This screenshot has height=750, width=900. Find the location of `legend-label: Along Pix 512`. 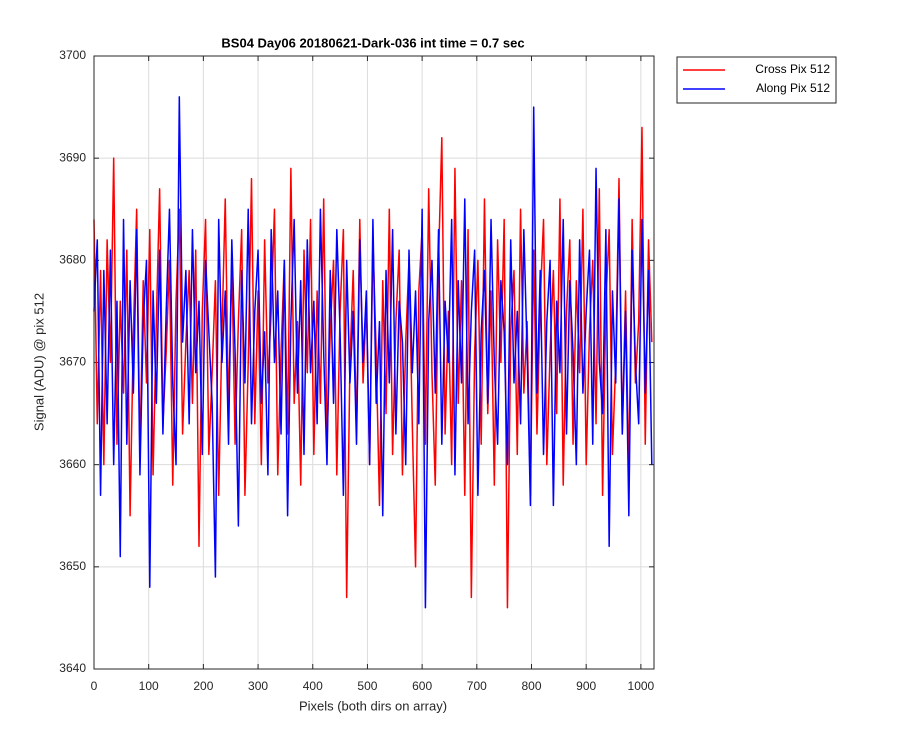

legend-label: Along Pix 512 is located at coordinates (793, 88).